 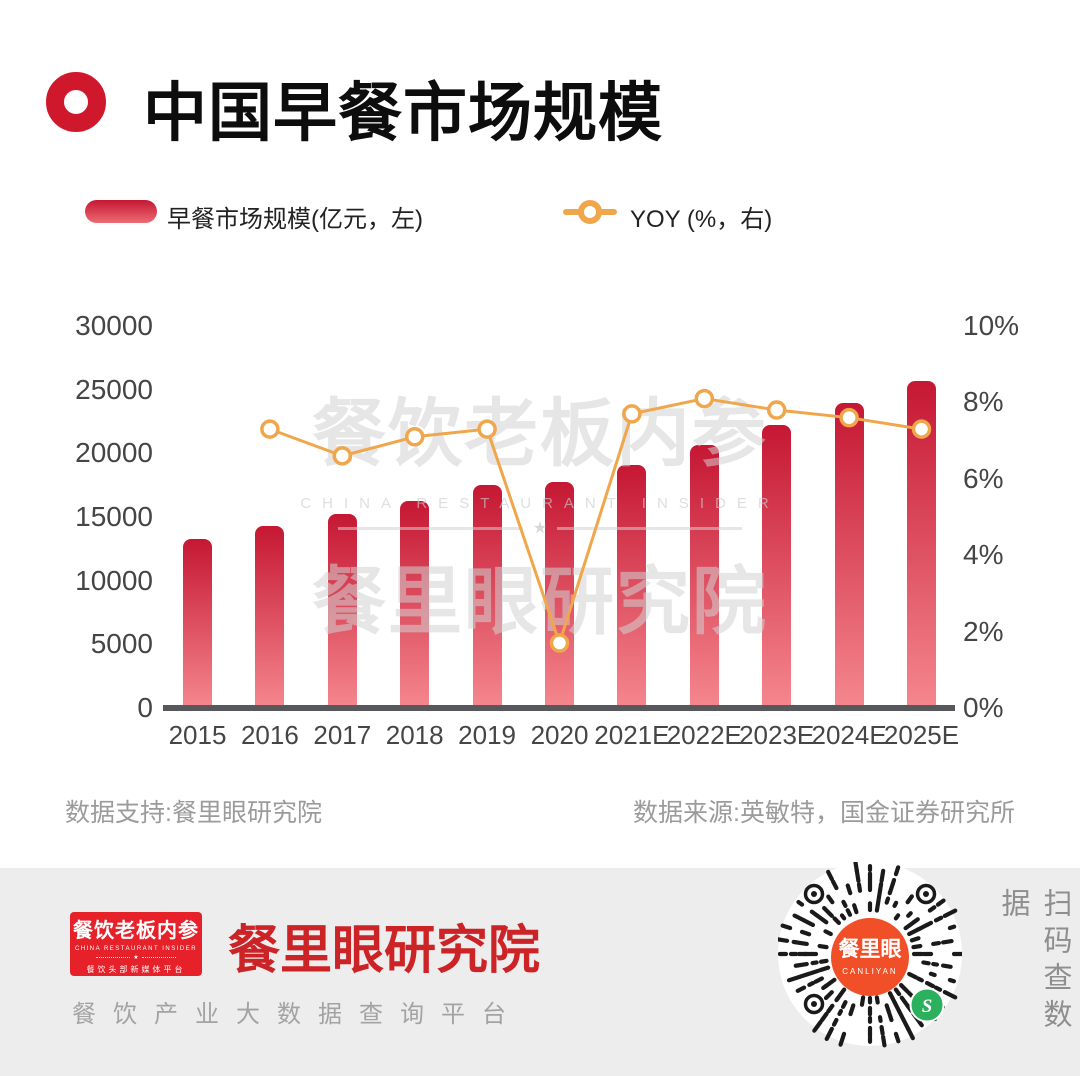 What do you see at coordinates (193, 813) in the screenshot?
I see `data-support-text: 数据支持:餐里眼研究院` at bounding box center [193, 813].